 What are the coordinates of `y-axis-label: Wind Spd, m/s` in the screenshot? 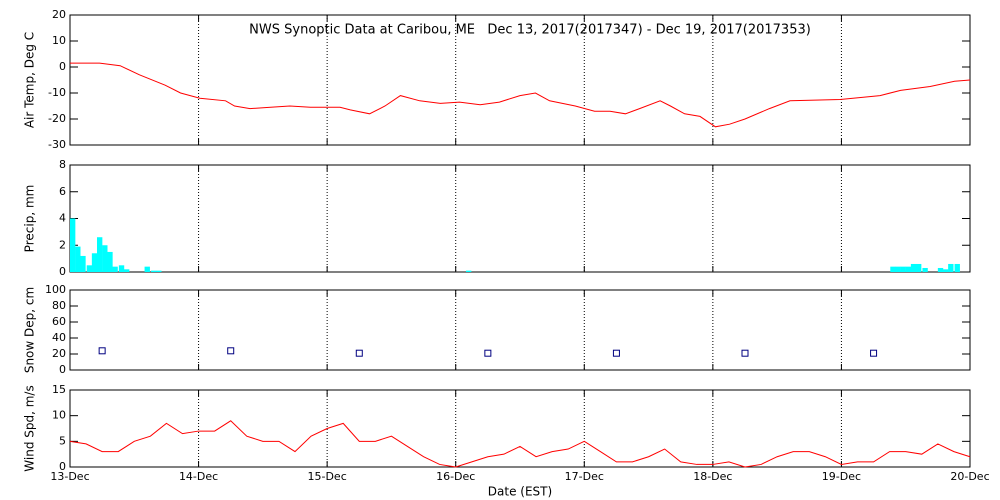 It's located at (30, 428).